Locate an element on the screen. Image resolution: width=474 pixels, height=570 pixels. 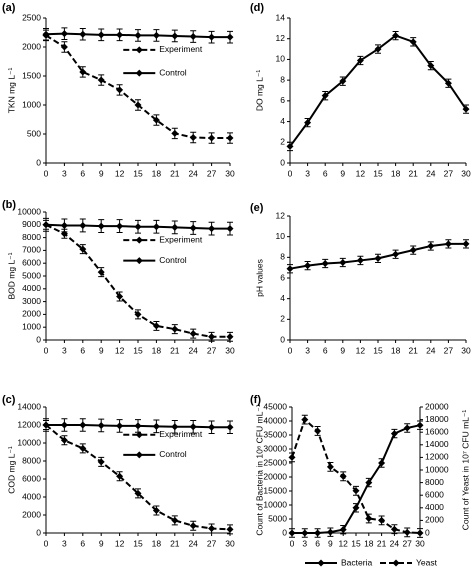
y-tick-label: 14 is located at coordinates (281, 17).